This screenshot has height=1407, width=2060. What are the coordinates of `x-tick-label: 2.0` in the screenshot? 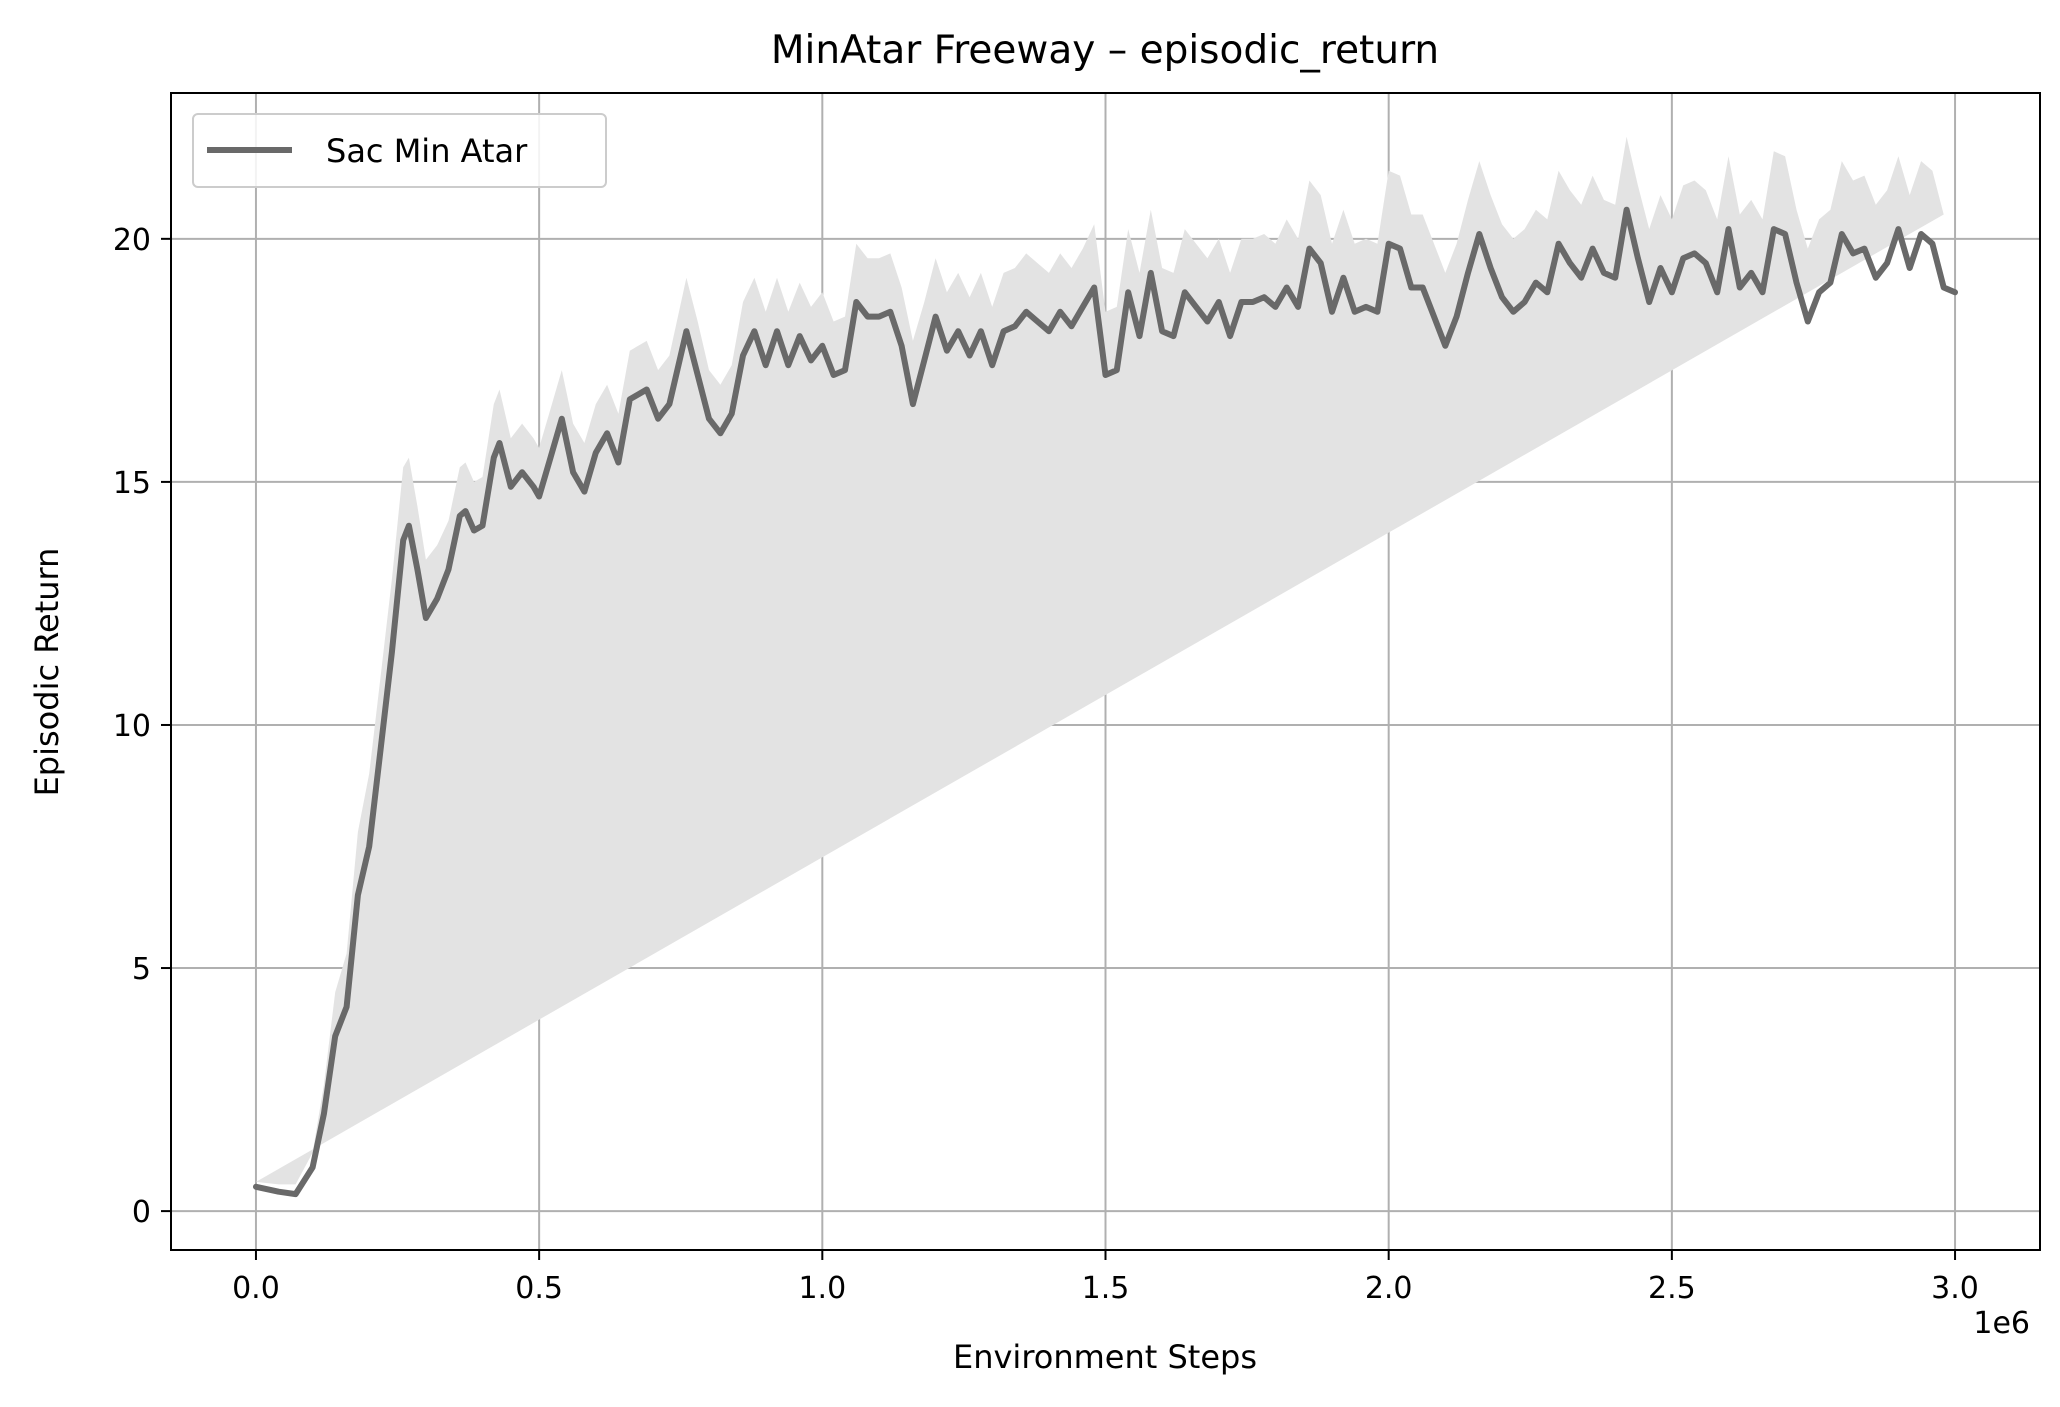 It's located at (1389, 1288).